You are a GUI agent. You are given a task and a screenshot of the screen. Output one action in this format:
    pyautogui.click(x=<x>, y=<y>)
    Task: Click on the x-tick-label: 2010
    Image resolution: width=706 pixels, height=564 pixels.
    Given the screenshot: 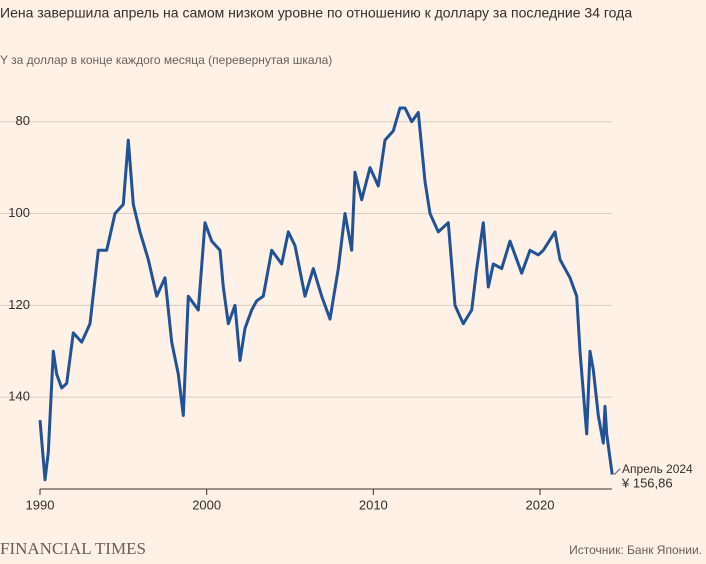 What is the action you would take?
    pyautogui.click(x=373, y=504)
    